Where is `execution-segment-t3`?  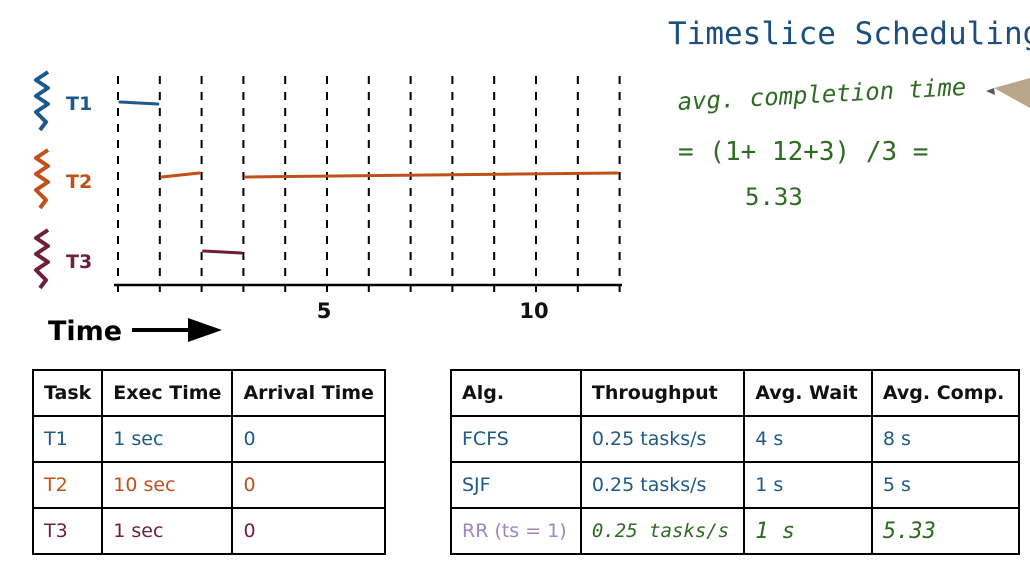
execution-segment-t3 is located at coordinates (222, 252).